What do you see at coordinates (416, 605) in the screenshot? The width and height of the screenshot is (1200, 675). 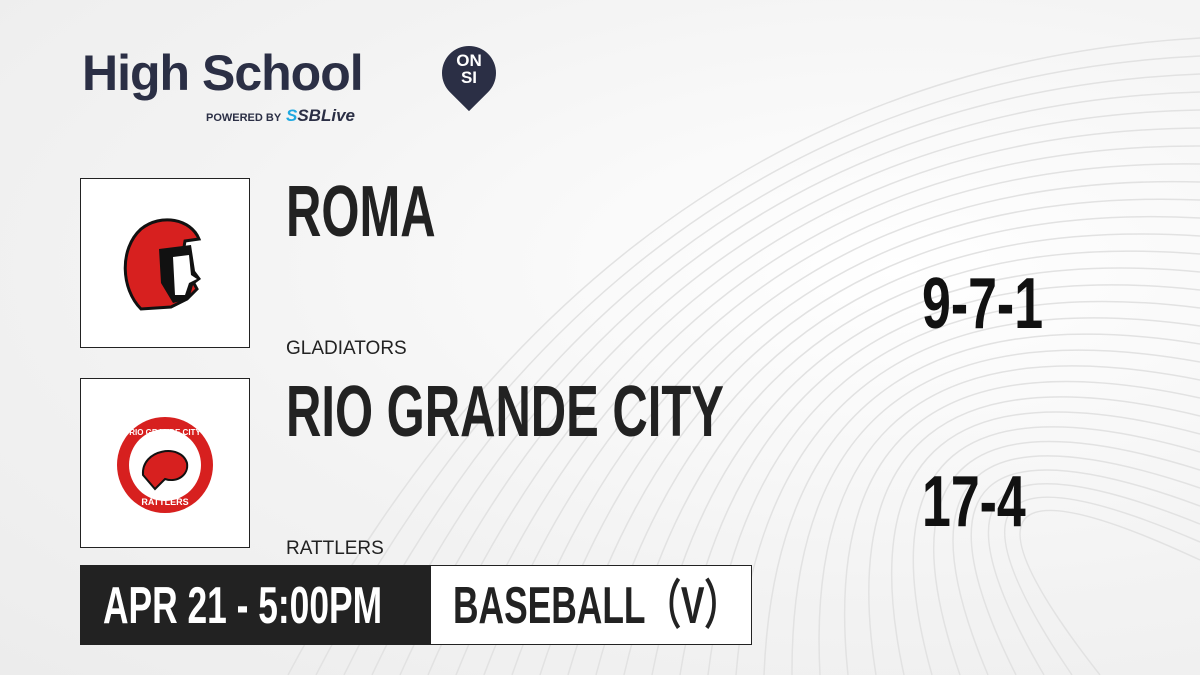 I see `game-info-bar: APR 21 - 5:00PM BASEBALL（V）` at bounding box center [416, 605].